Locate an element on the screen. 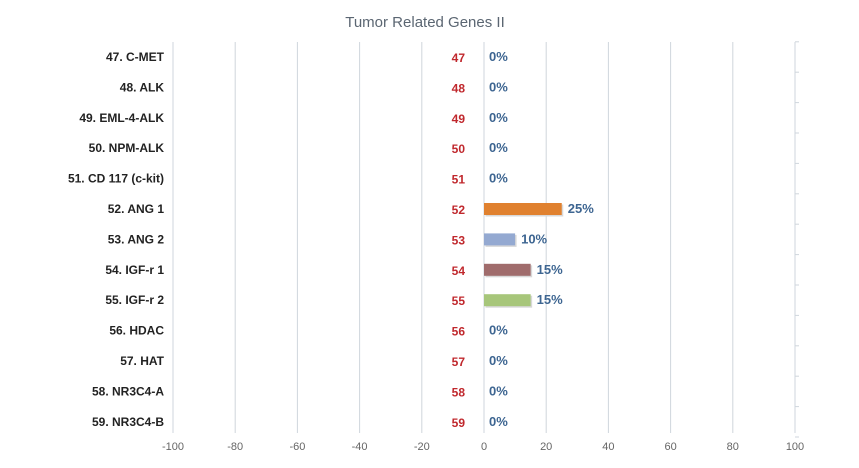 This screenshot has width=859, height=468. row-number-label: 51 is located at coordinates (459, 180).